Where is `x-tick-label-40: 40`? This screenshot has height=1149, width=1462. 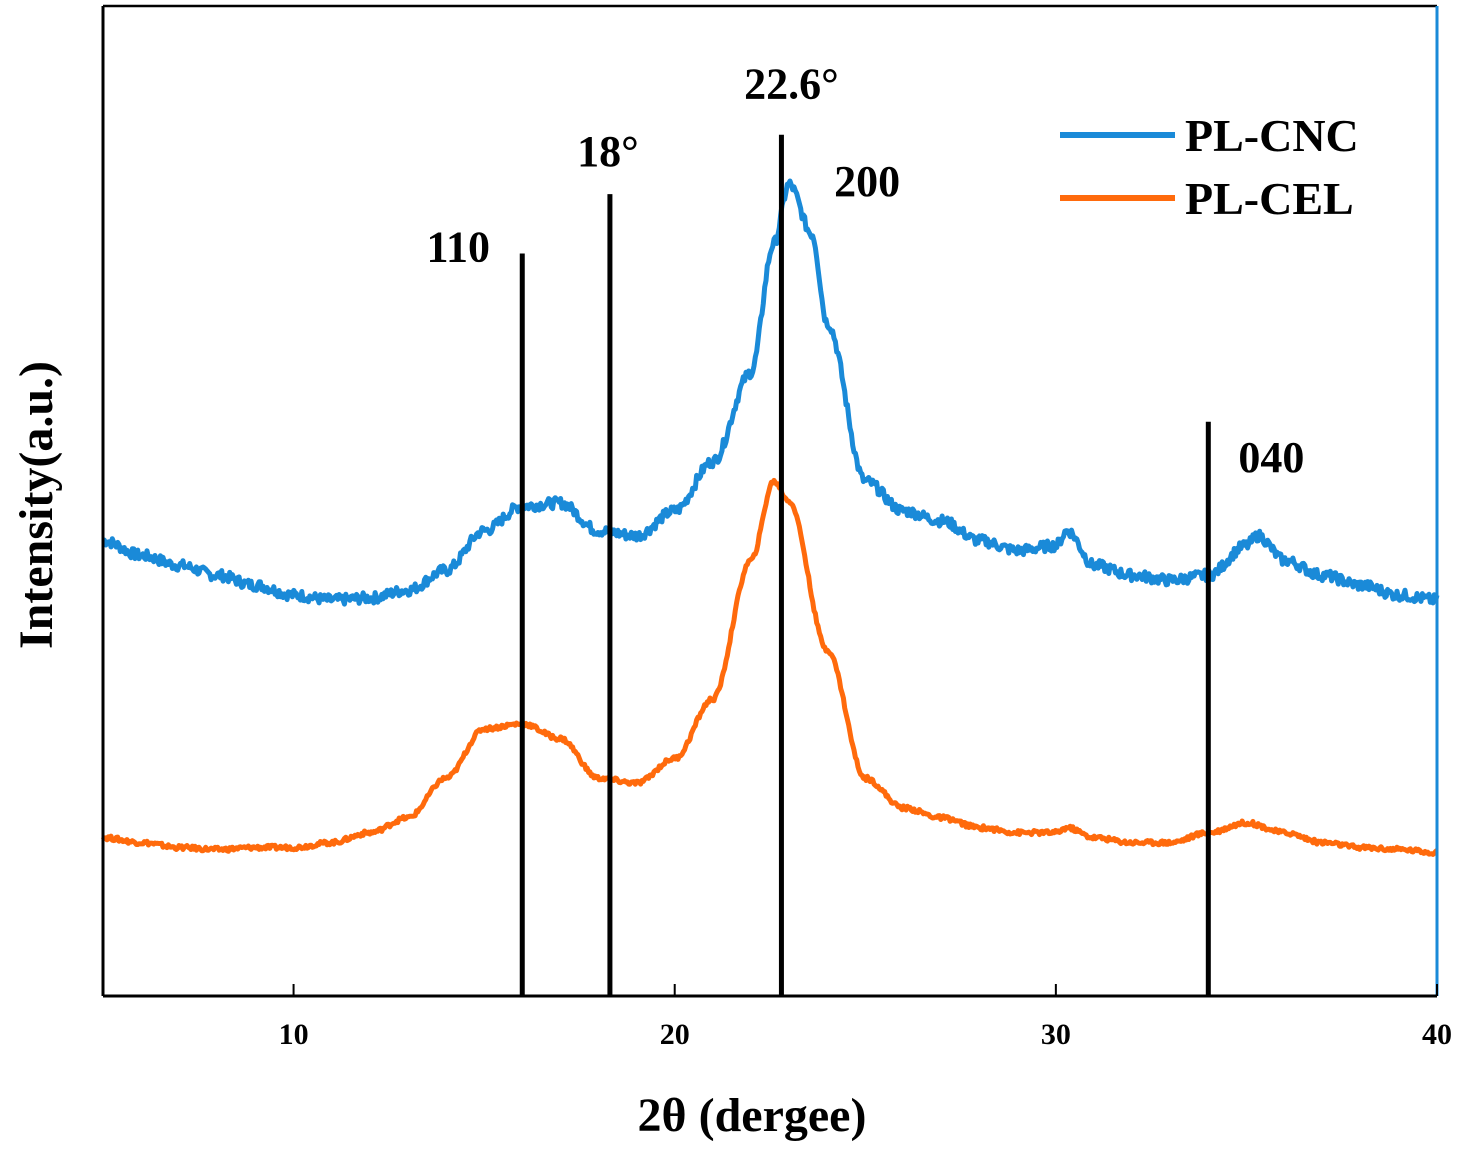
x-tick-label-40: 40 is located at coordinates (1437, 1034).